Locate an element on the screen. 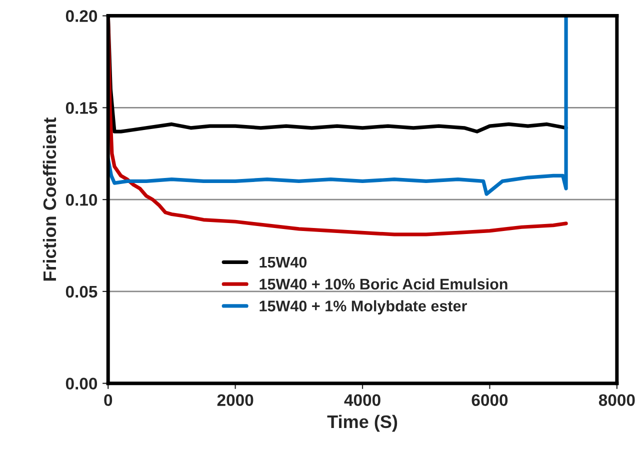  x-tick-label: 6000 is located at coordinates (490, 400).